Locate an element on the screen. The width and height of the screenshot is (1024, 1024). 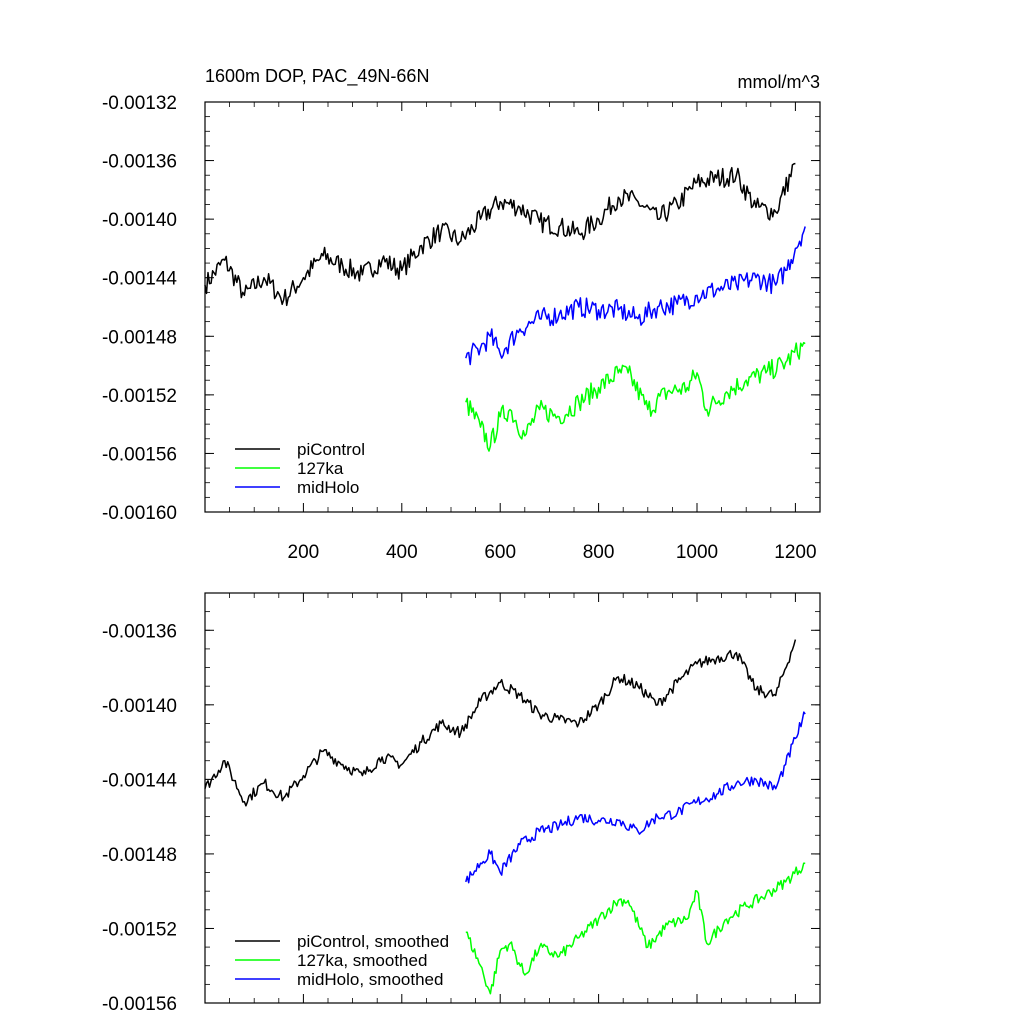
legend-label: midHolo, smoothed is located at coordinates (370, 979).